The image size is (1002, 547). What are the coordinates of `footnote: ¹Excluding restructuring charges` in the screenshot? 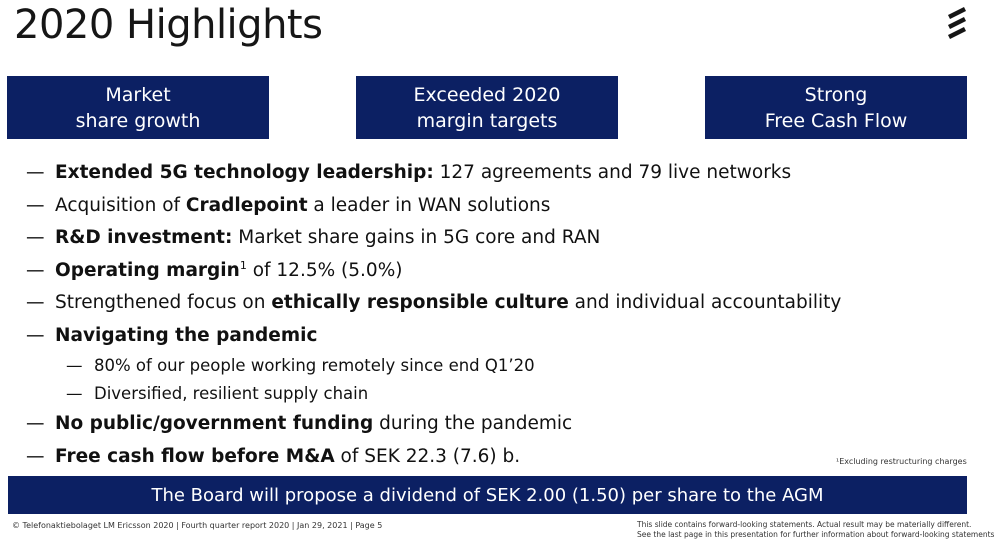 It's located at (901, 461).